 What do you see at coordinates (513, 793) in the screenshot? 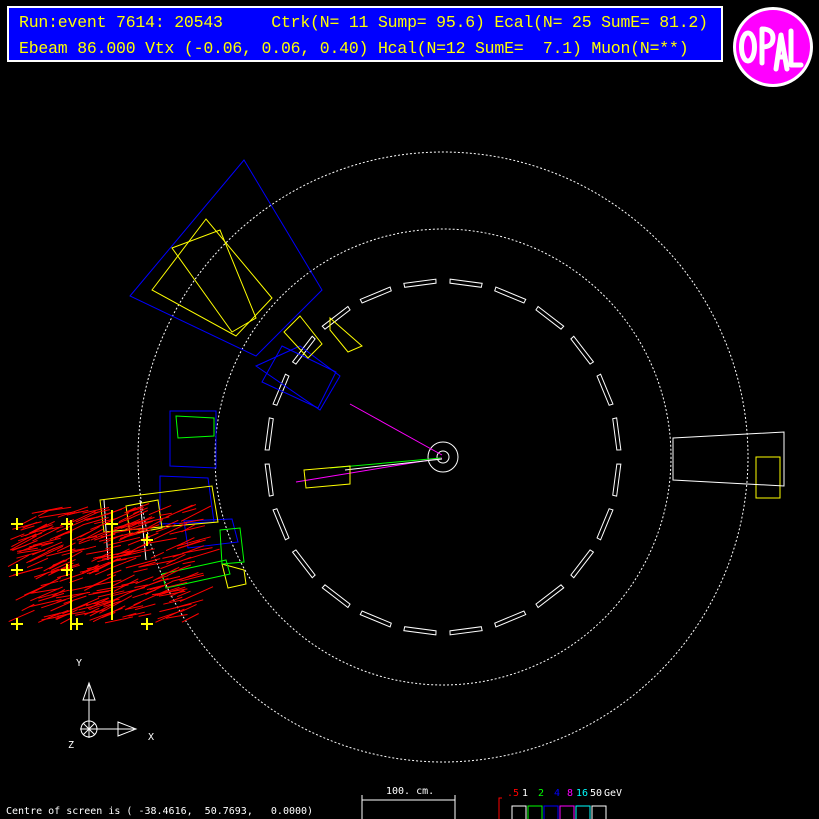
I see `legend-label-0.5: .5` at bounding box center [513, 793].